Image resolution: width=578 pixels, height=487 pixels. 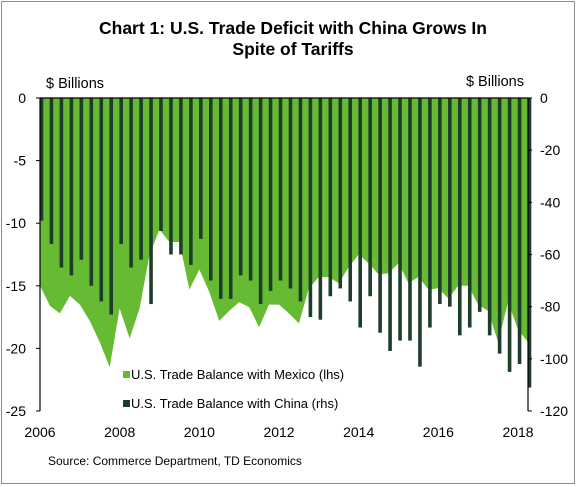 I want to click on left-tick-label: -20, so click(x=16, y=348).